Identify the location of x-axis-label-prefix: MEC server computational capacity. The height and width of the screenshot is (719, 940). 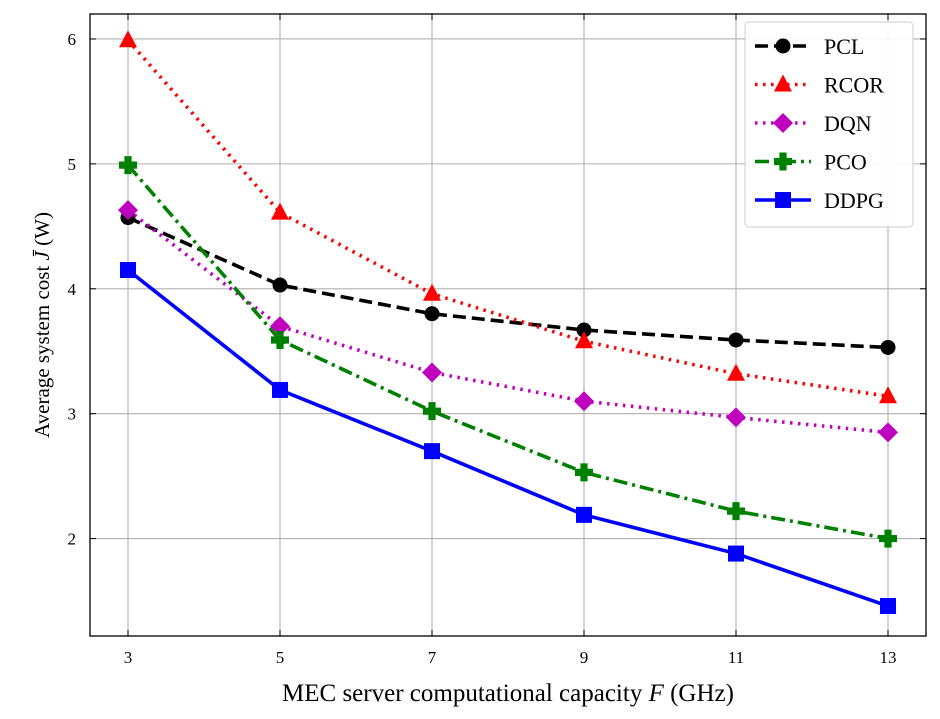
(465, 693).